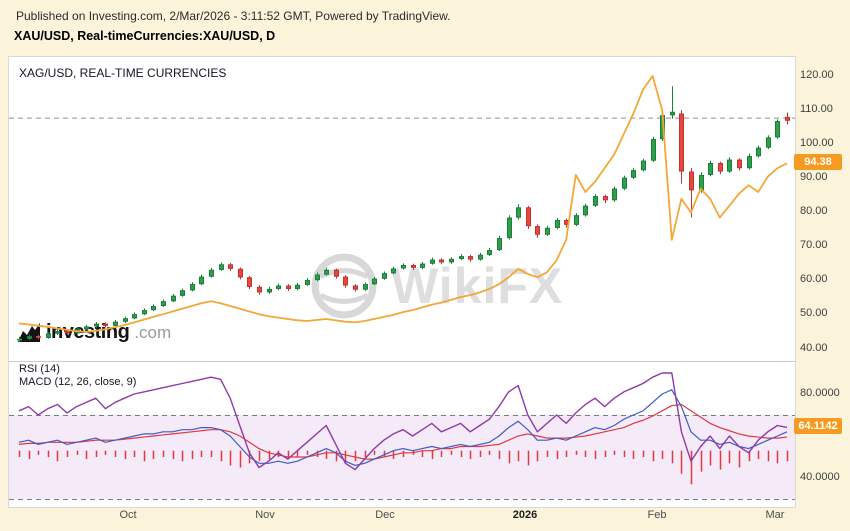 The height and width of the screenshot is (531, 850). What do you see at coordinates (820, 476) in the screenshot?
I see `indicator-tick: 40.0000` at bounding box center [820, 476].